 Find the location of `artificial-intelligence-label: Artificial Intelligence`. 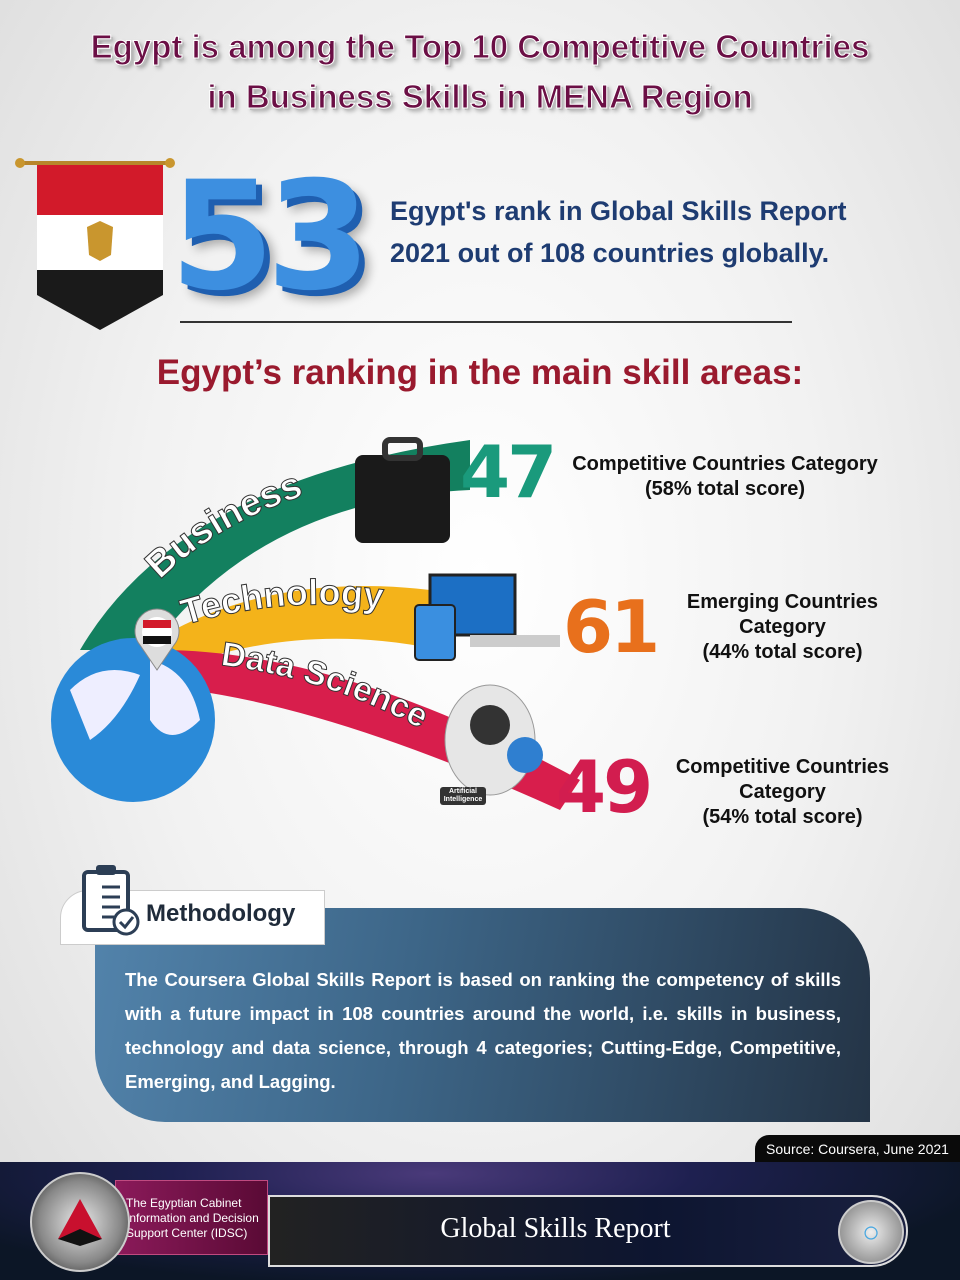

artificial-intelligence-label: Artificial Intelligence is located at coordinates (463, 796).